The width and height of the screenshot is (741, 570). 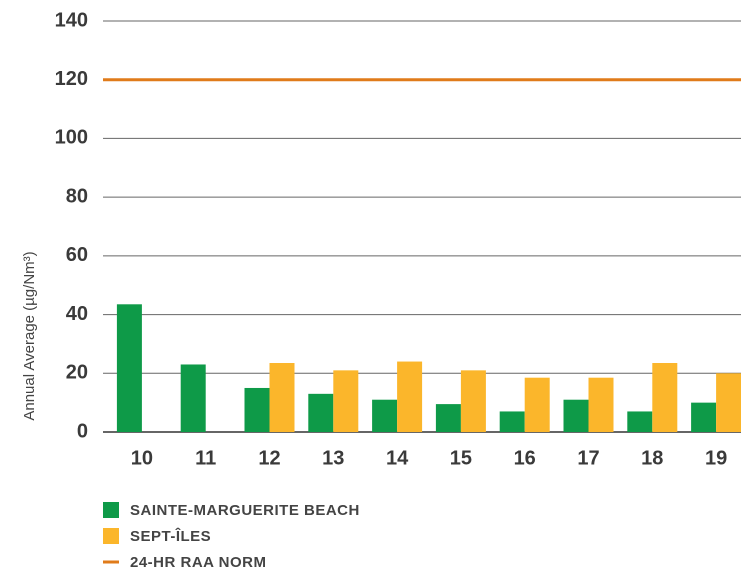 What do you see at coordinates (716, 458) in the screenshot?
I see `x-tick-label: 19` at bounding box center [716, 458].